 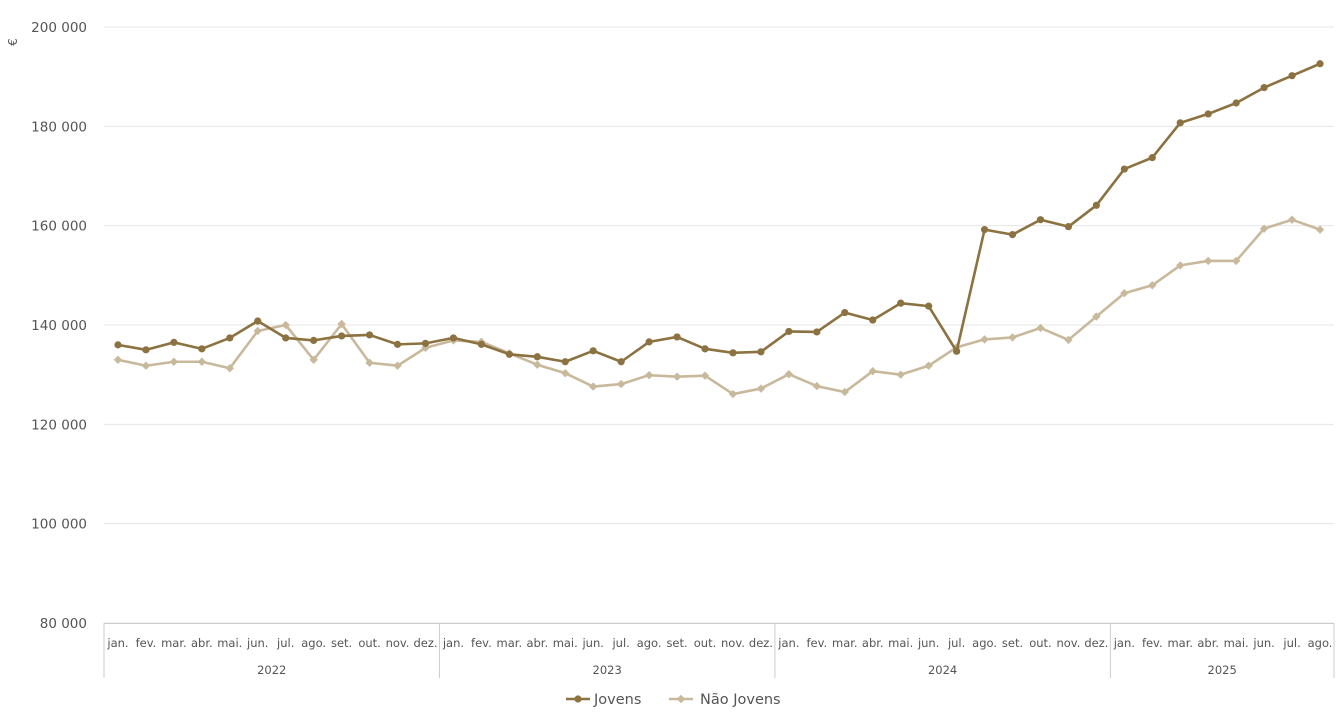 What do you see at coordinates (740, 700) in the screenshot?
I see `legend-label: Não Jovens` at bounding box center [740, 700].